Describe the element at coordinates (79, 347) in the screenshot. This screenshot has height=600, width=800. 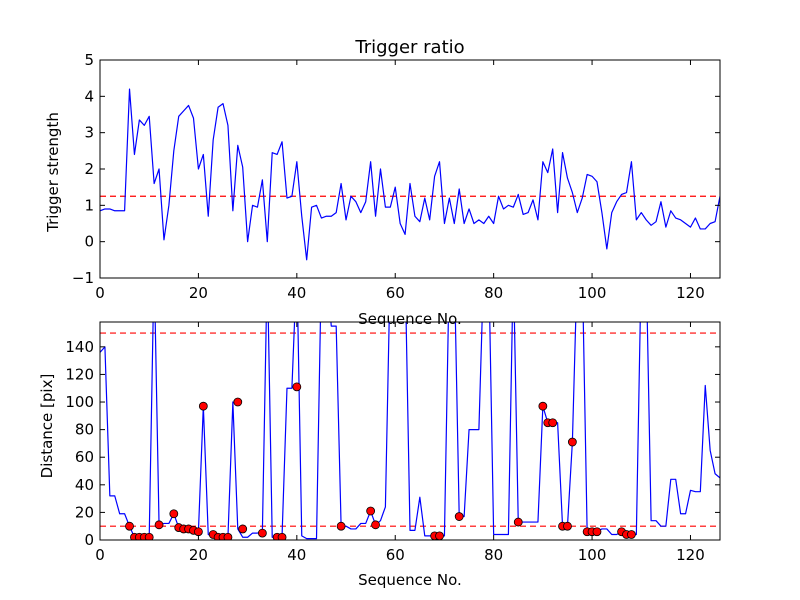
I see `y-tick-label: 140` at that location.